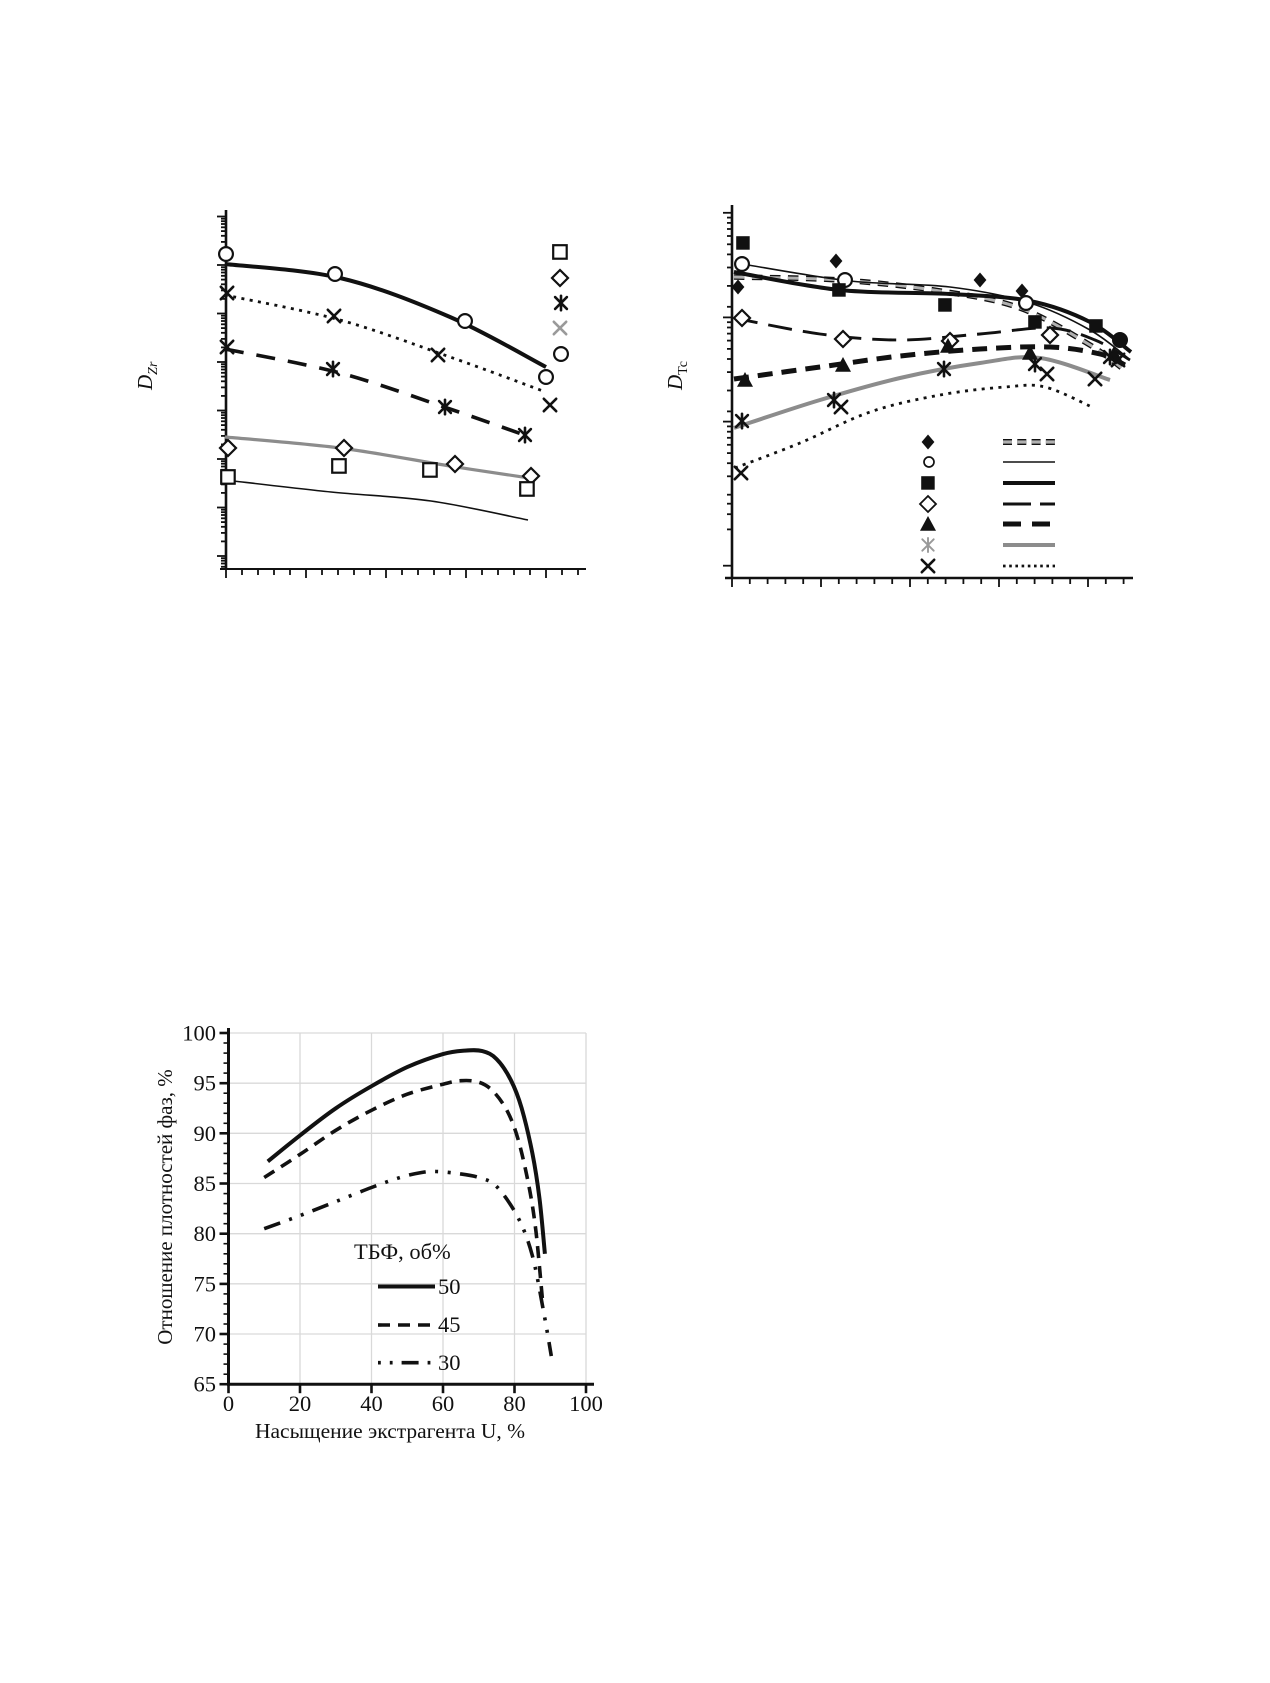 This screenshot has height=1683, width=1270. What do you see at coordinates (390, 1431) in the screenshot?
I see `svg-text: Насыщение экстрагента U, %` at bounding box center [390, 1431].